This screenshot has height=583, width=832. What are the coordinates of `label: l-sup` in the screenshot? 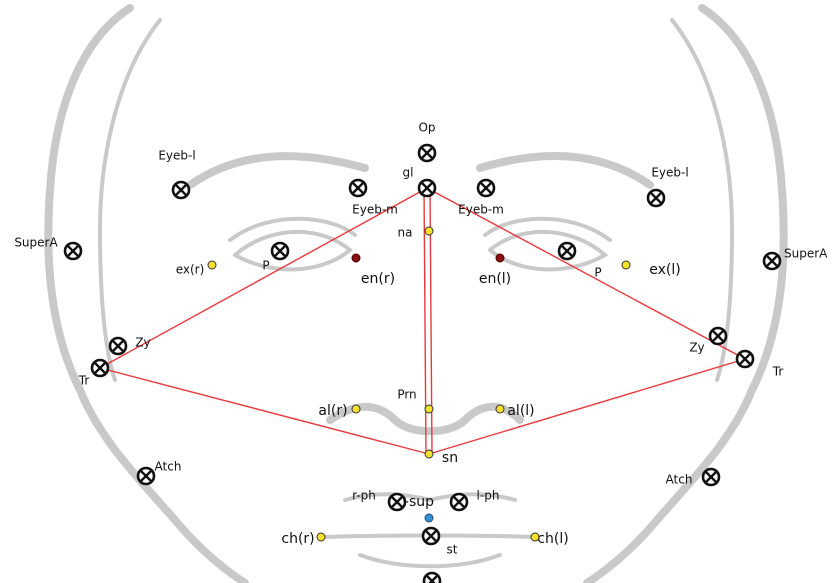 It's located at (417, 502).